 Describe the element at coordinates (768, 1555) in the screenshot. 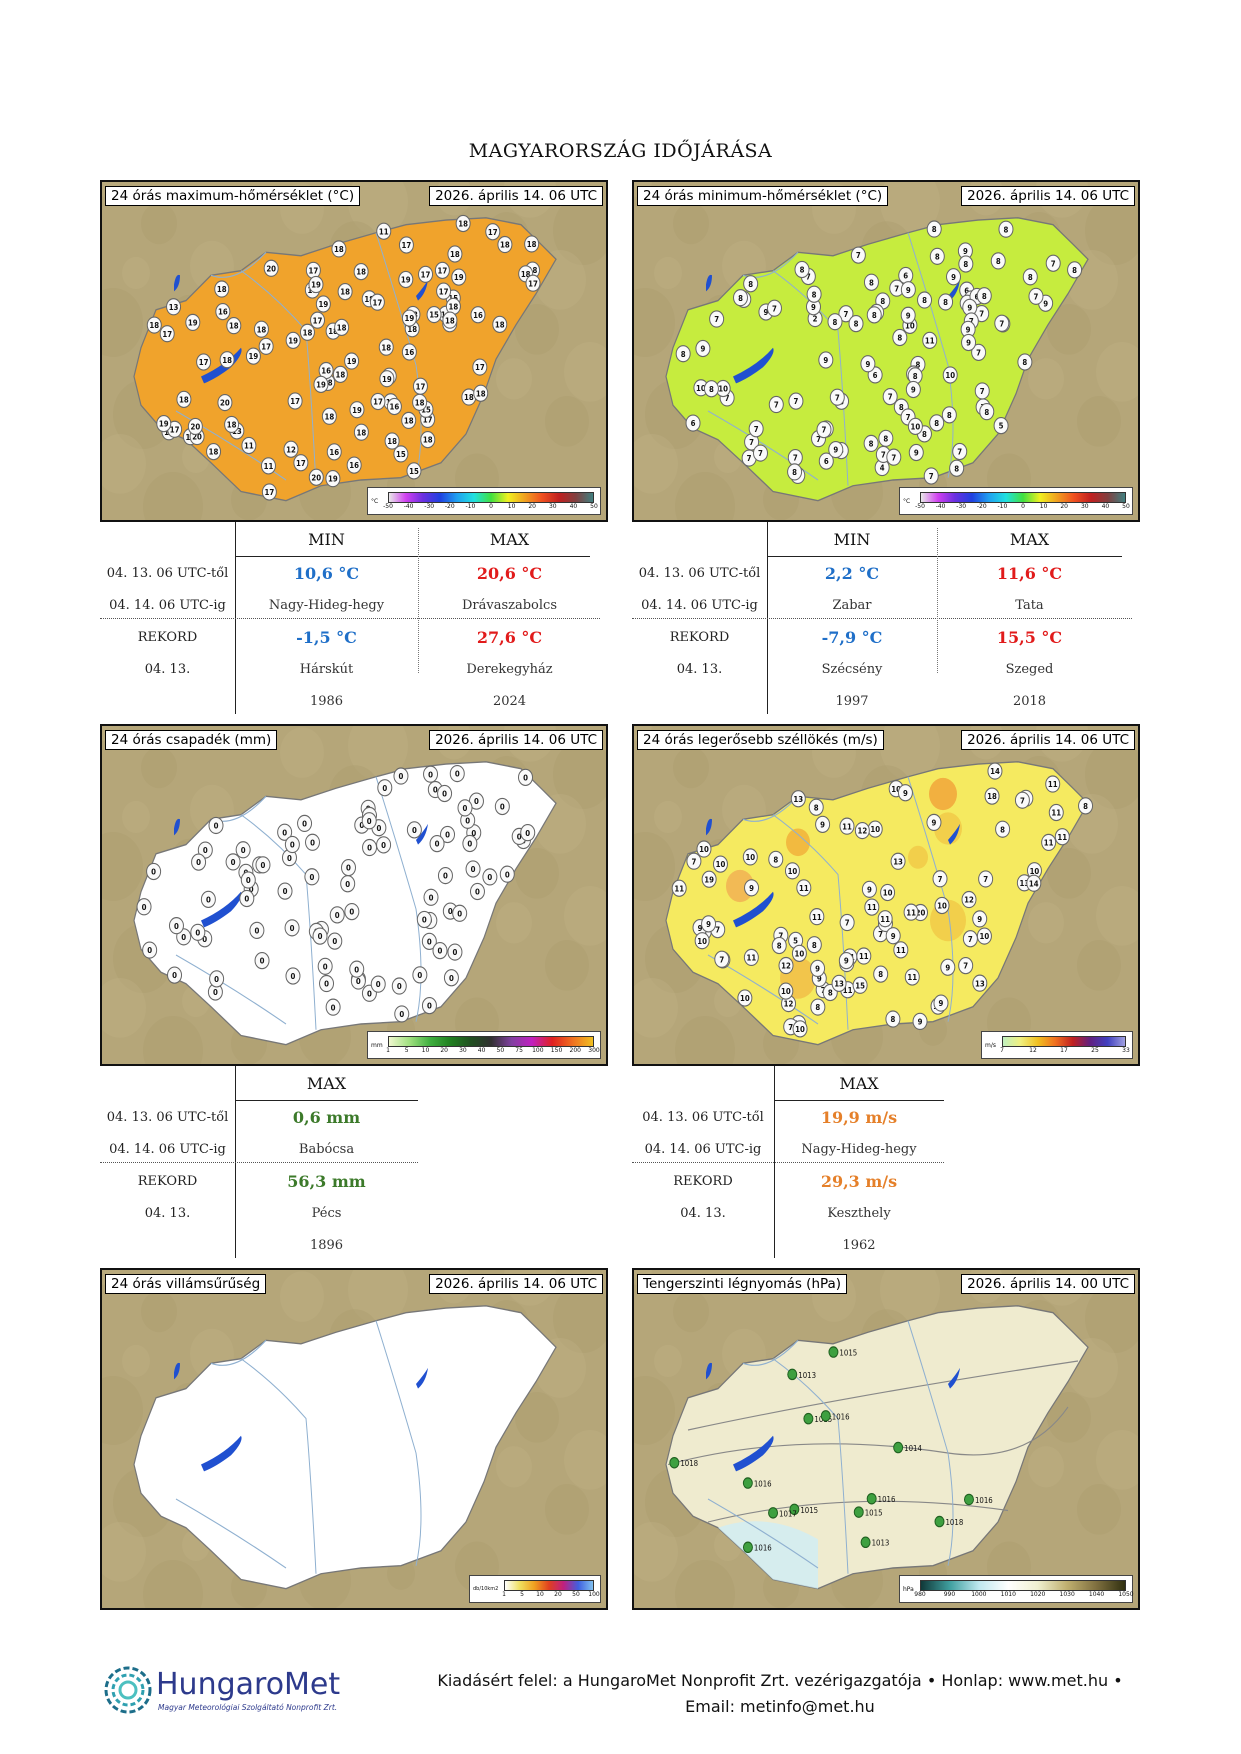

I see `low-pressure-area` at that location.